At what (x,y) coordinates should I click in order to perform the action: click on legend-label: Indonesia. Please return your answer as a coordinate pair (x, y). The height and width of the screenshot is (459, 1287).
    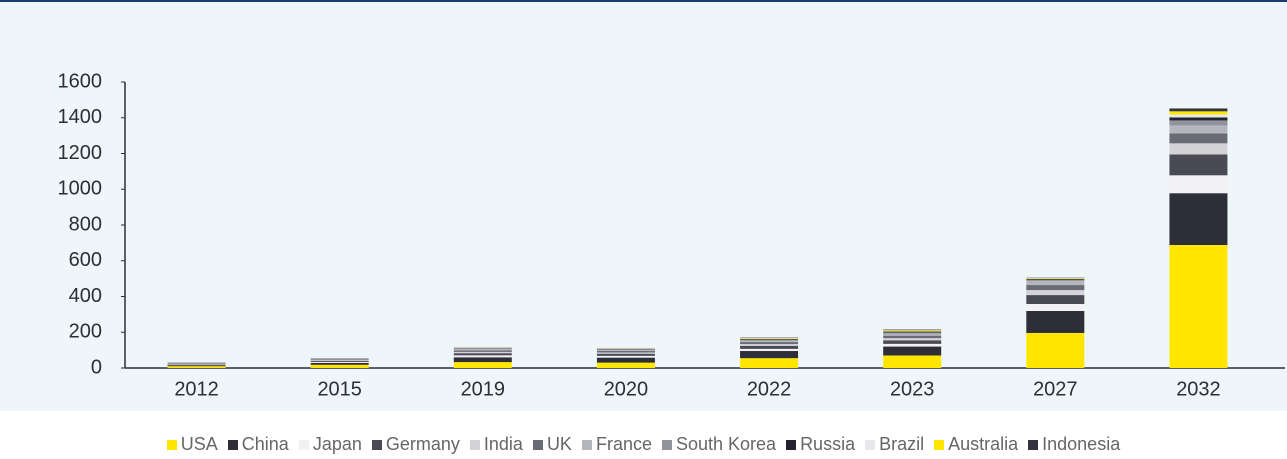
    Looking at the image, I should click on (1081, 444).